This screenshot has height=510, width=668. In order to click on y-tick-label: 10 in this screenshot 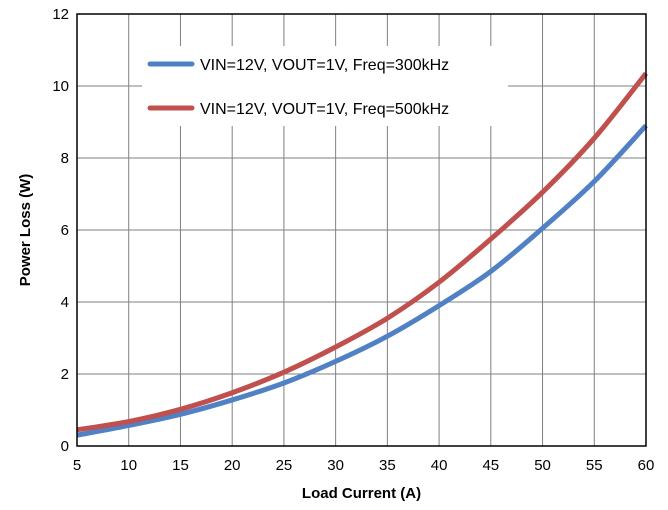, I will do `click(60, 86)`.